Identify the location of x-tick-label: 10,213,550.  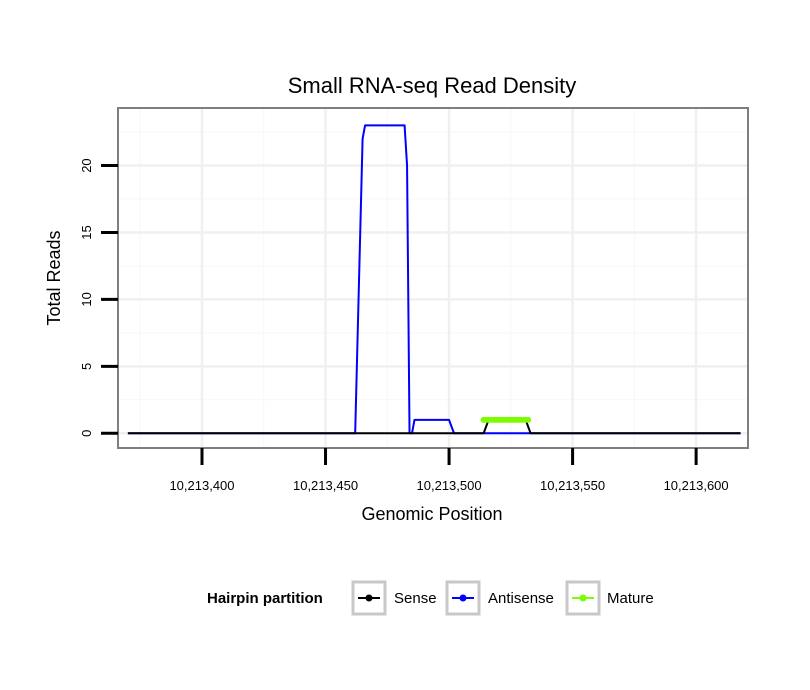
(572, 485).